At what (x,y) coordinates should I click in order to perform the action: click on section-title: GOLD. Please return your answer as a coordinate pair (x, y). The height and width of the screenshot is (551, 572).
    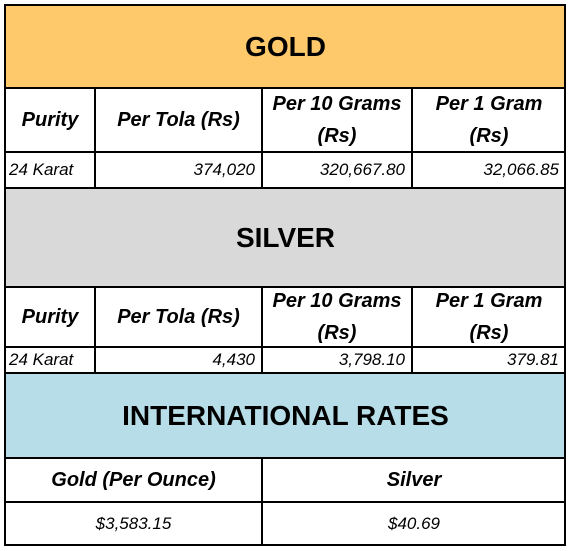
    Looking at the image, I should click on (285, 46).